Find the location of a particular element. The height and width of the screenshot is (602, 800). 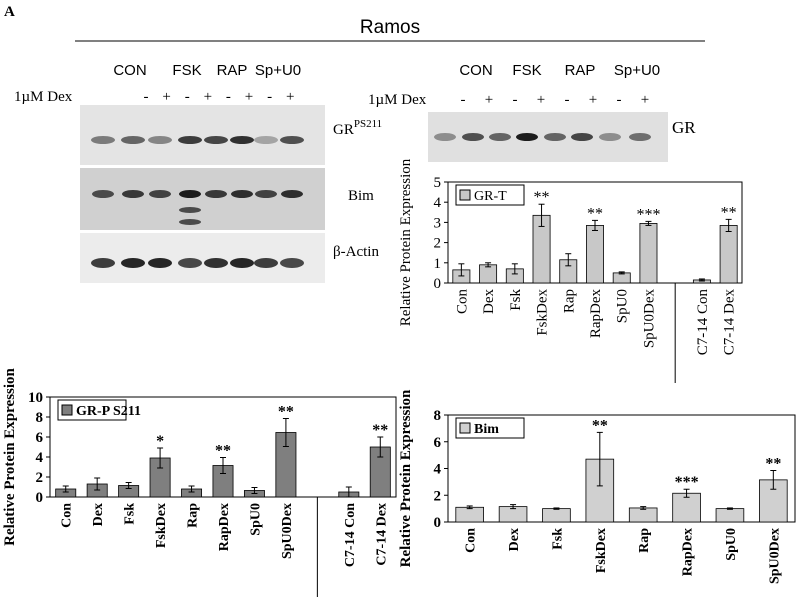

blot-label: GRPS211 is located at coordinates (357, 128).